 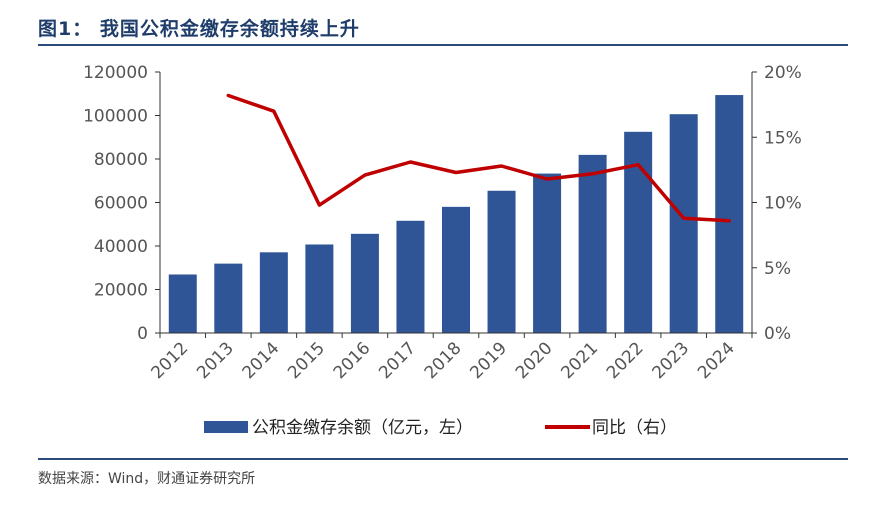 What do you see at coordinates (170, 360) in the screenshot?
I see `x-tick-label: 2012` at bounding box center [170, 360].